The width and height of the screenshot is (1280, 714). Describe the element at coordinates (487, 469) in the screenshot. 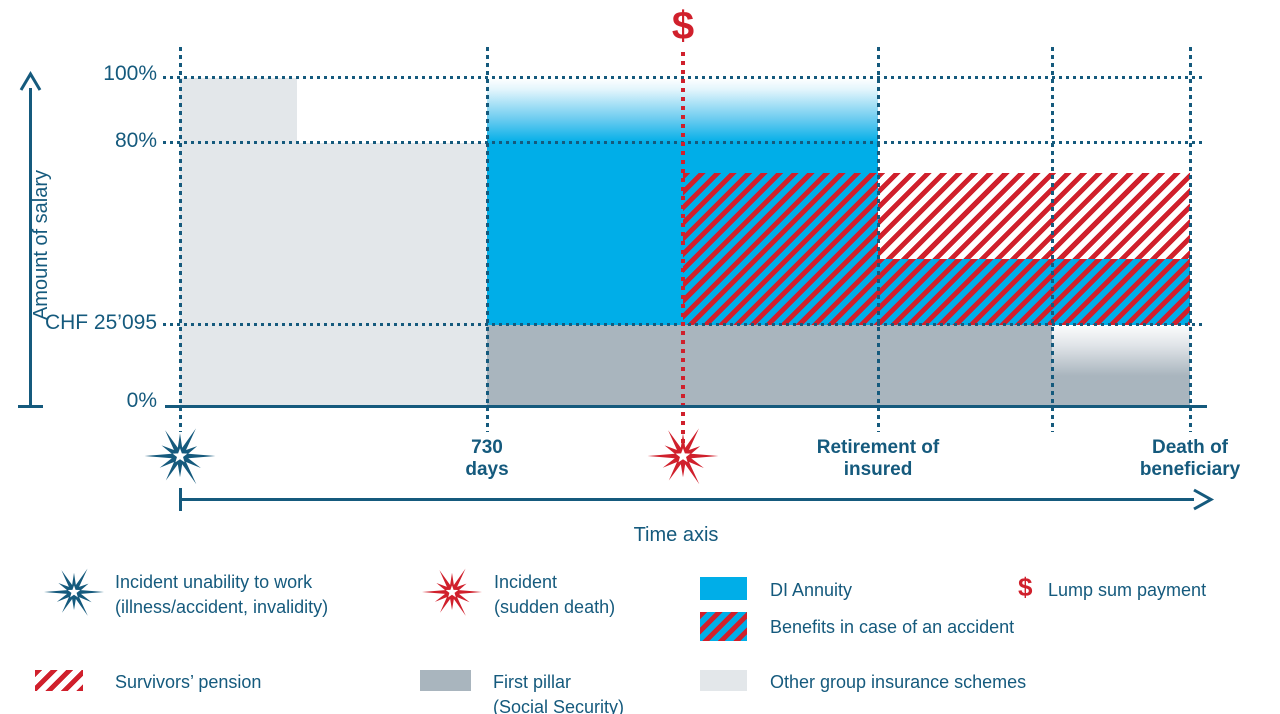

I see `milestone-730-days-line2: days` at that location.